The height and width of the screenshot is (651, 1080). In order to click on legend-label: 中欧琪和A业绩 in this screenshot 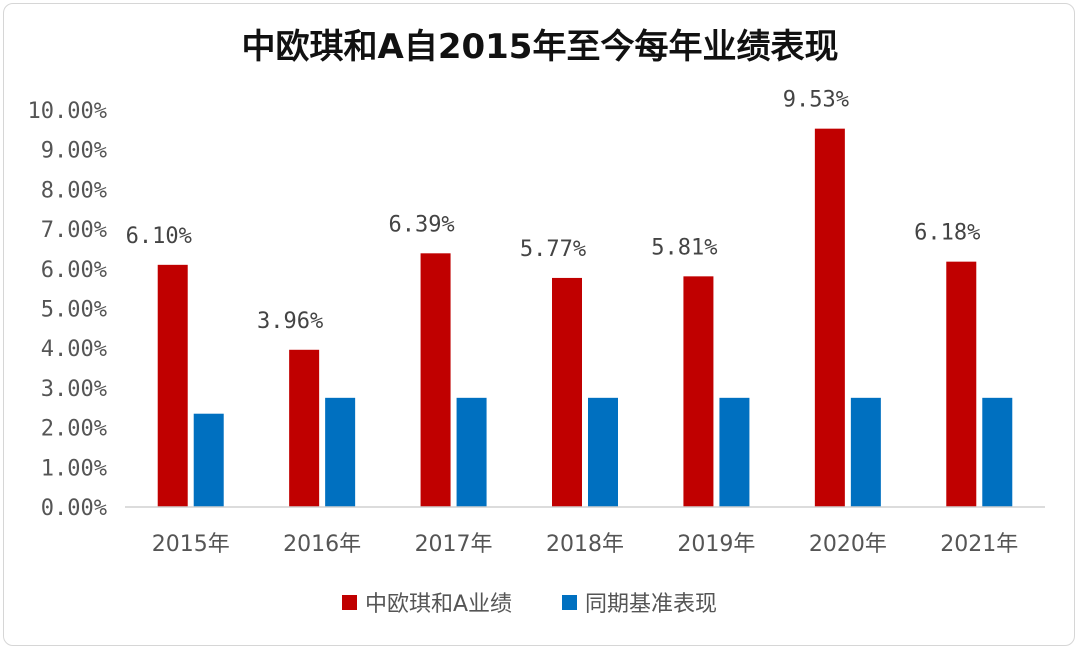, I will do `click(438, 604)`.